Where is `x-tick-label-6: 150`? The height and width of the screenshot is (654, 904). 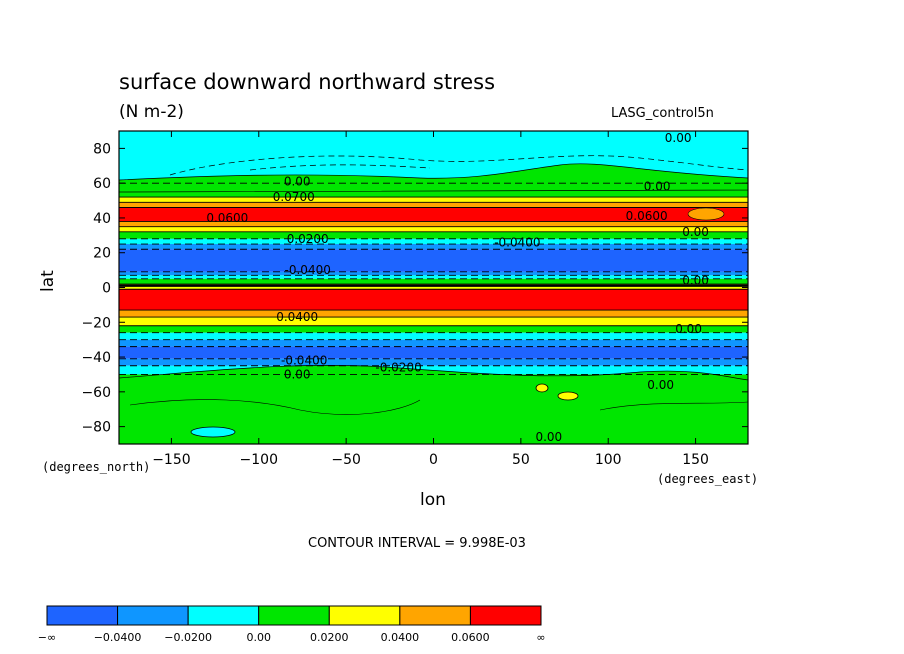
x-tick-label-6: 150 is located at coordinates (695, 460).